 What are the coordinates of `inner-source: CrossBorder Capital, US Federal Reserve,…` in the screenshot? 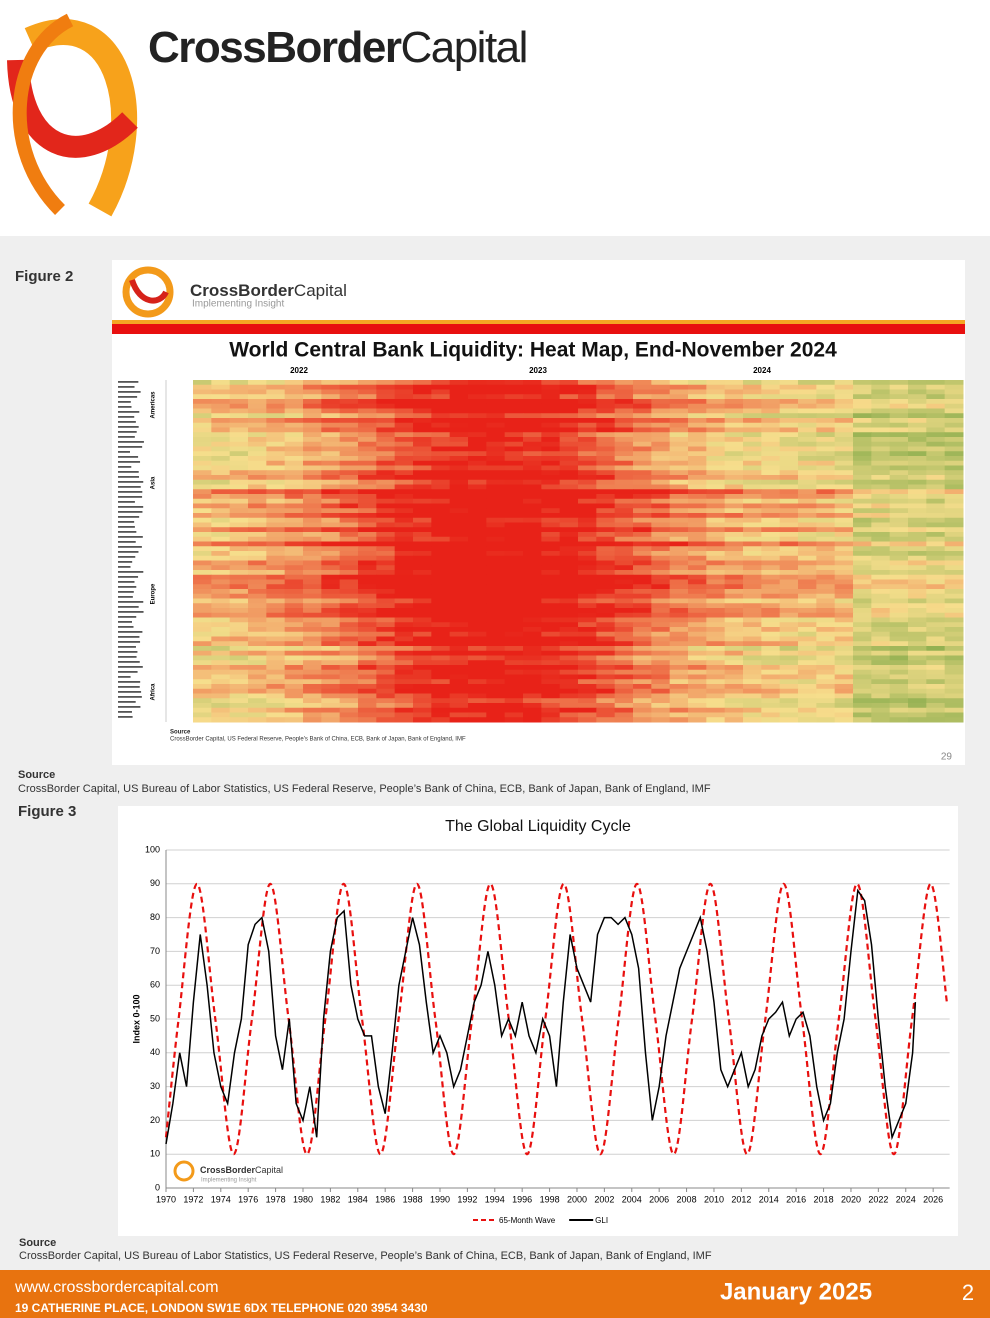 It's located at (318, 740).